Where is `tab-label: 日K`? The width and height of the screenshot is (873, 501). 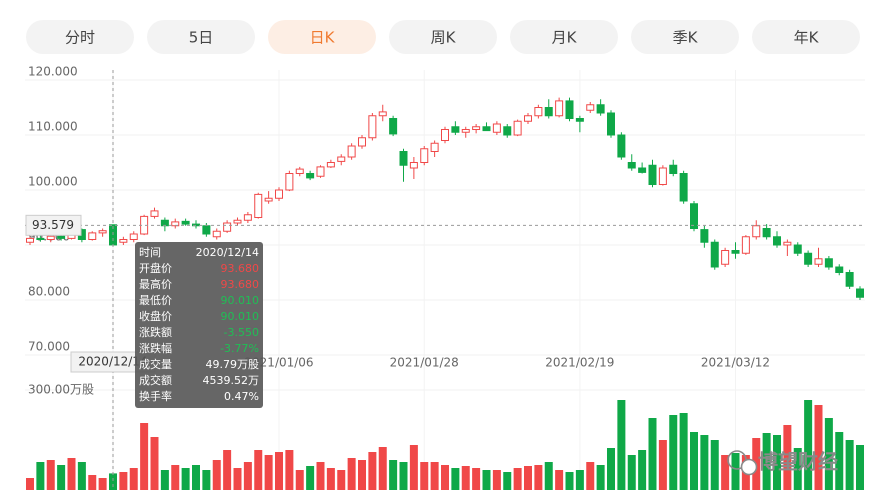 tab-label: 日K is located at coordinates (323, 38).